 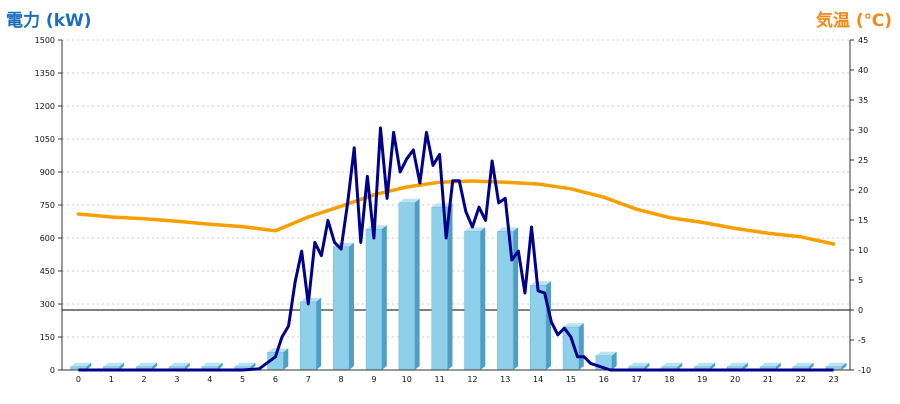 I want to click on right-tick-label: 20, so click(x=863, y=190).